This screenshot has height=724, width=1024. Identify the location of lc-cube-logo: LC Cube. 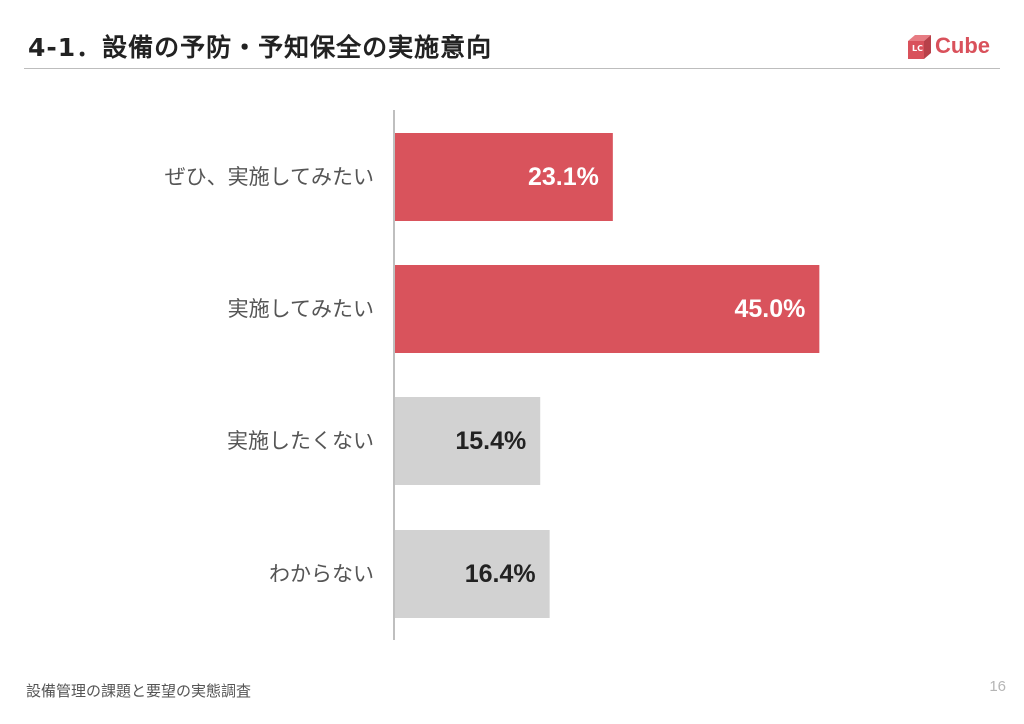
(952, 47).